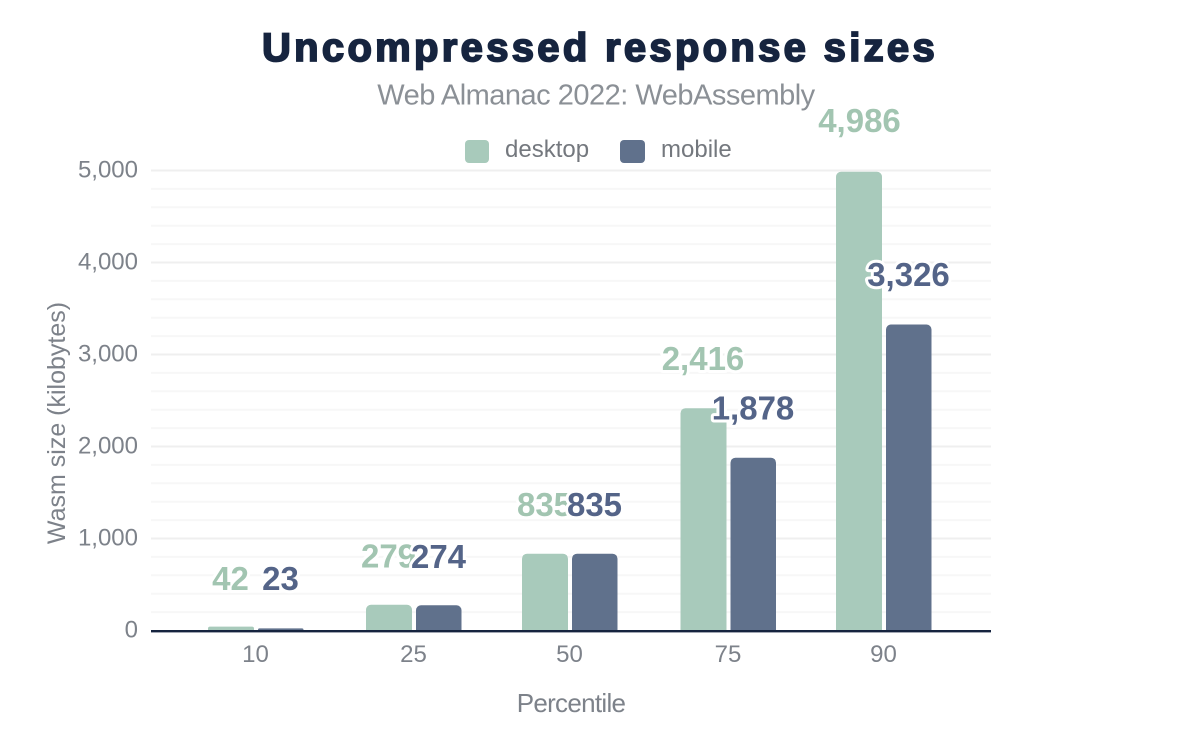 This screenshot has width=1200, height=742. I want to click on svg-text: Uncompressed response sizes, so click(600, 48).